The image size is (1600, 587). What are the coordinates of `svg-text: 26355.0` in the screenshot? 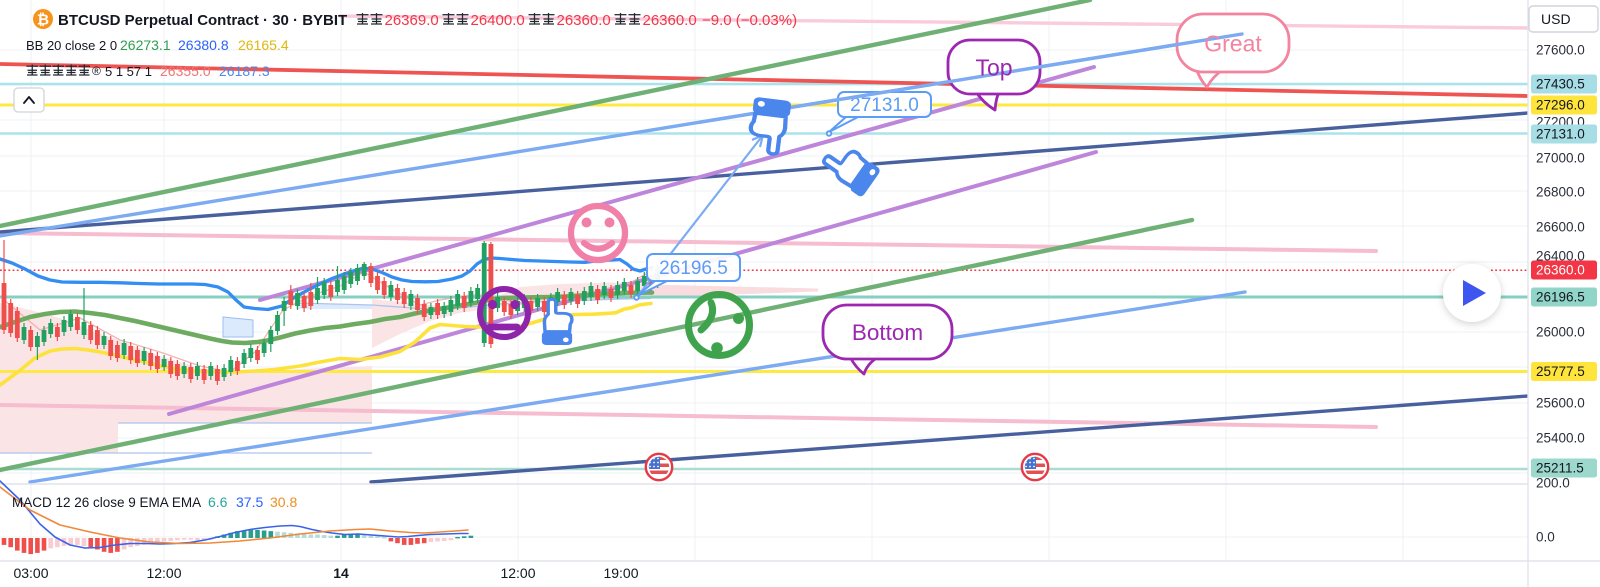 It's located at (185, 71).